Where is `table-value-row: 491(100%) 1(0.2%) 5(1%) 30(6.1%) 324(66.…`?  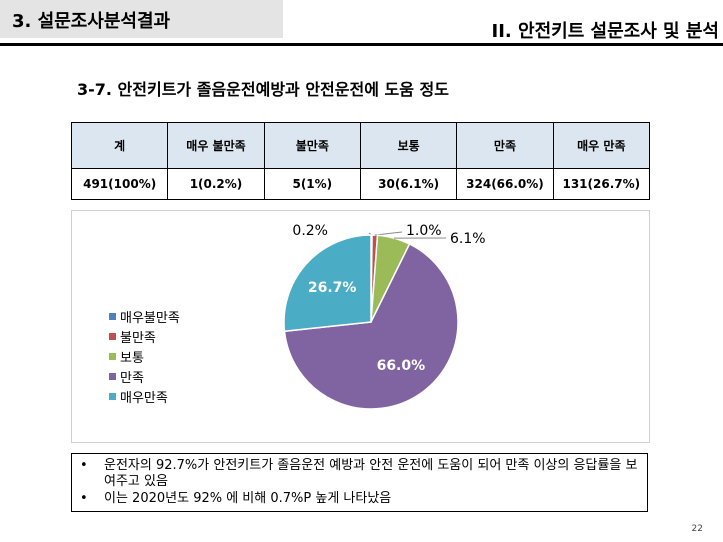
table-value-row: 491(100%) 1(0.2%) 5(1%) 30(6.1%) 324(66.… is located at coordinates (360, 184).